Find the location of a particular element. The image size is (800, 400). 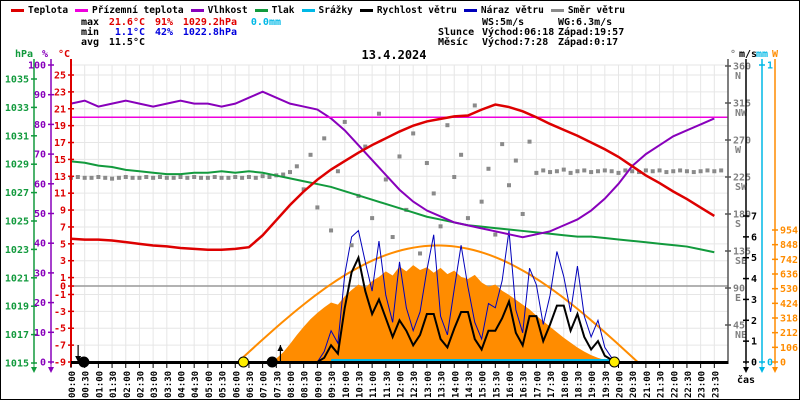

time-tick-label: 06:30 is located at coordinates (251, 384).